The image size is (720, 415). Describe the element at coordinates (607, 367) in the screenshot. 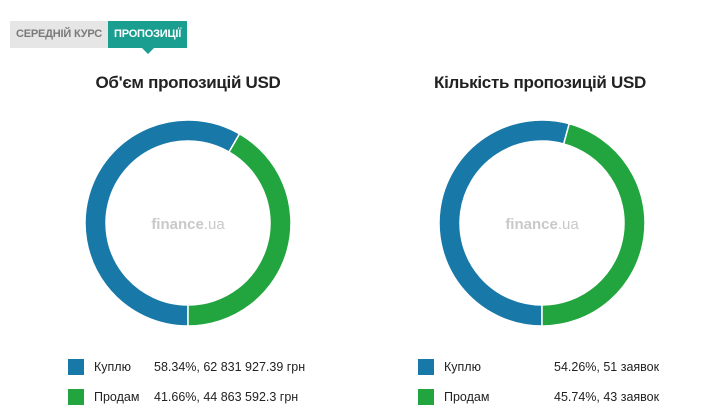

I see `legend-value: 54.26%, 51 заявок` at that location.